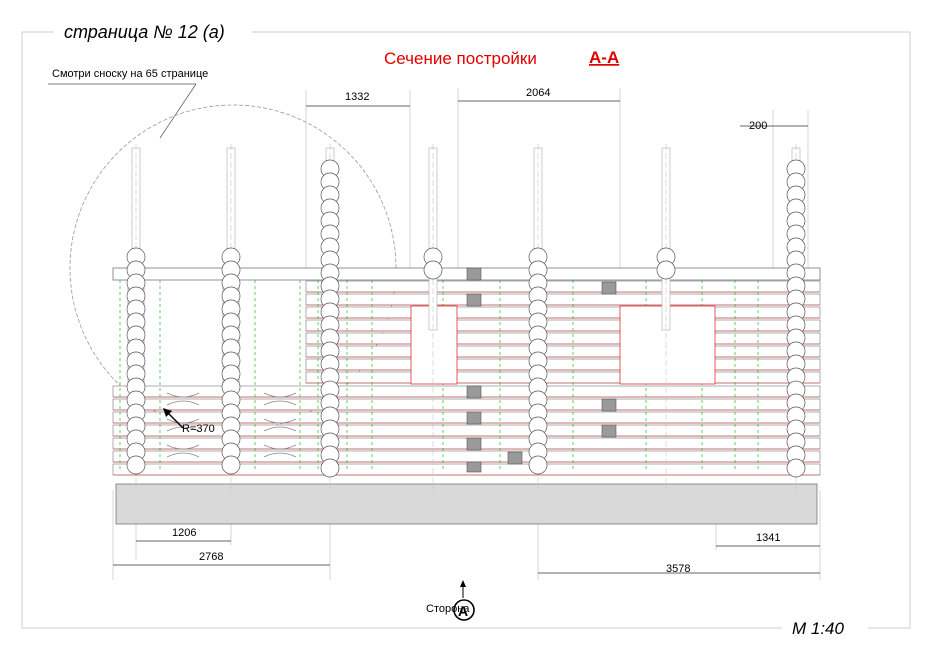  I want to click on side-marker-circle, so click(464, 610).